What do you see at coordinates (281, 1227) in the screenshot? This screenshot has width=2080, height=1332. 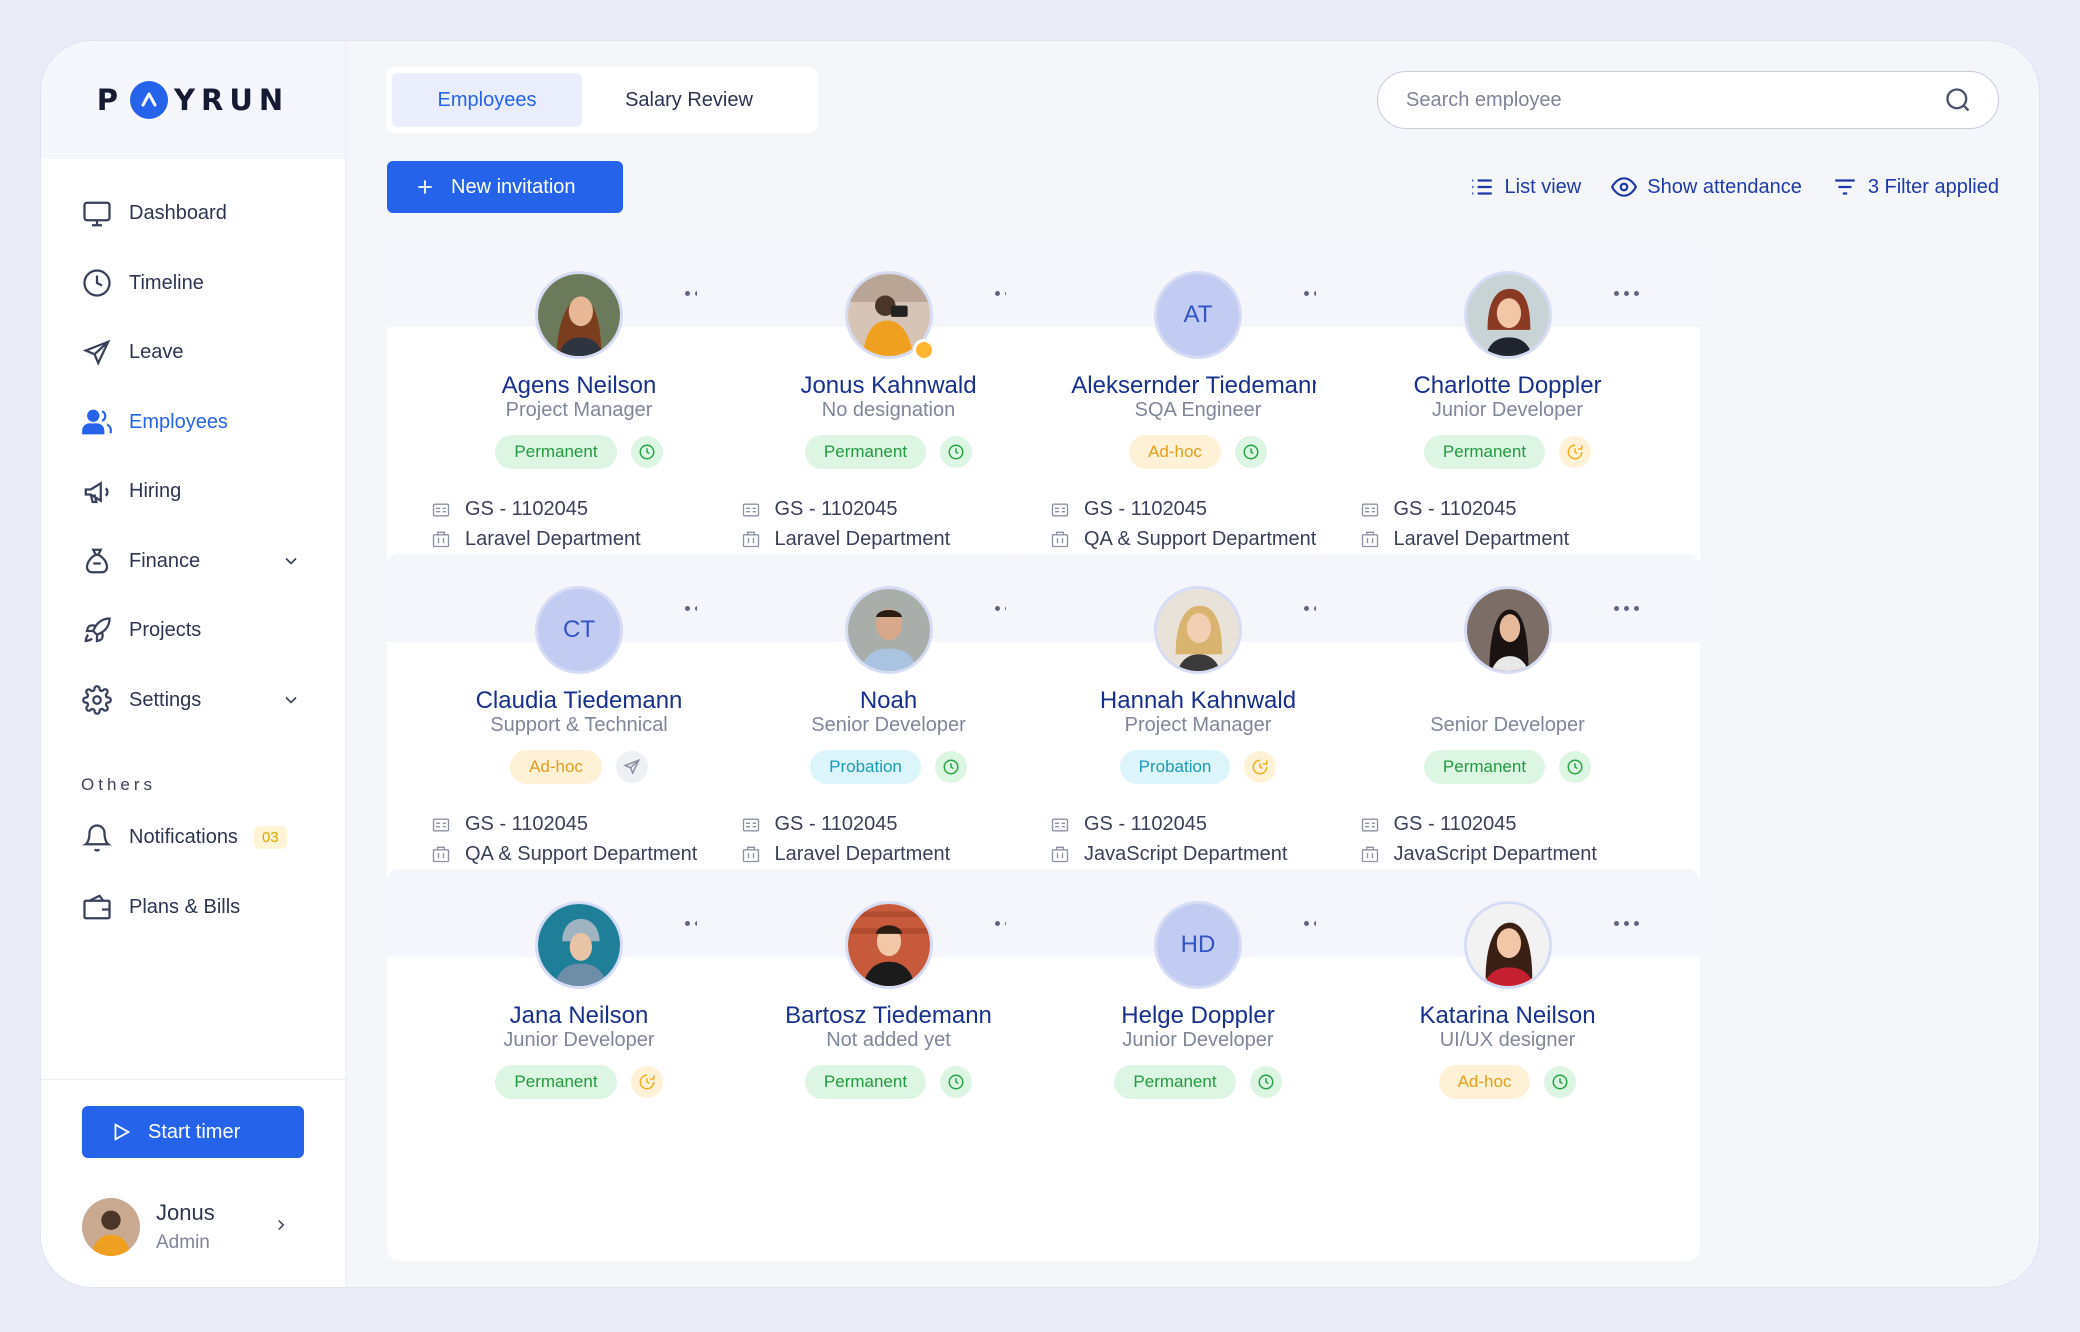 I see `chevron-right-icon` at bounding box center [281, 1227].